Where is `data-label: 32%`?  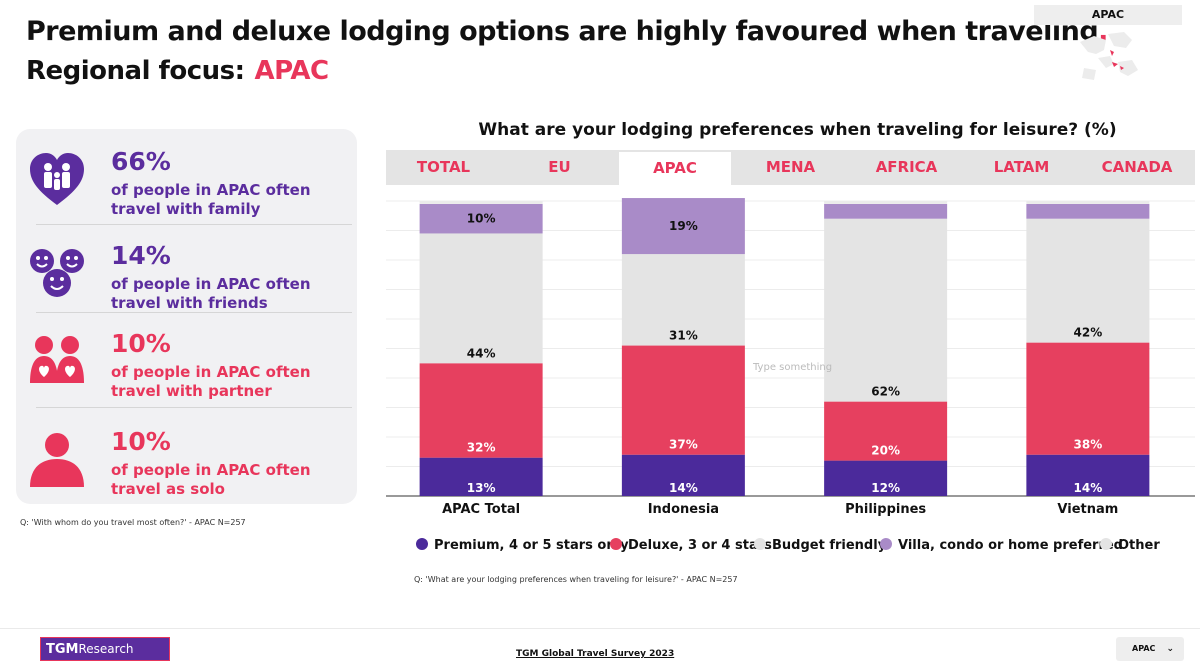
data-label: 32% is located at coordinates (481, 448).